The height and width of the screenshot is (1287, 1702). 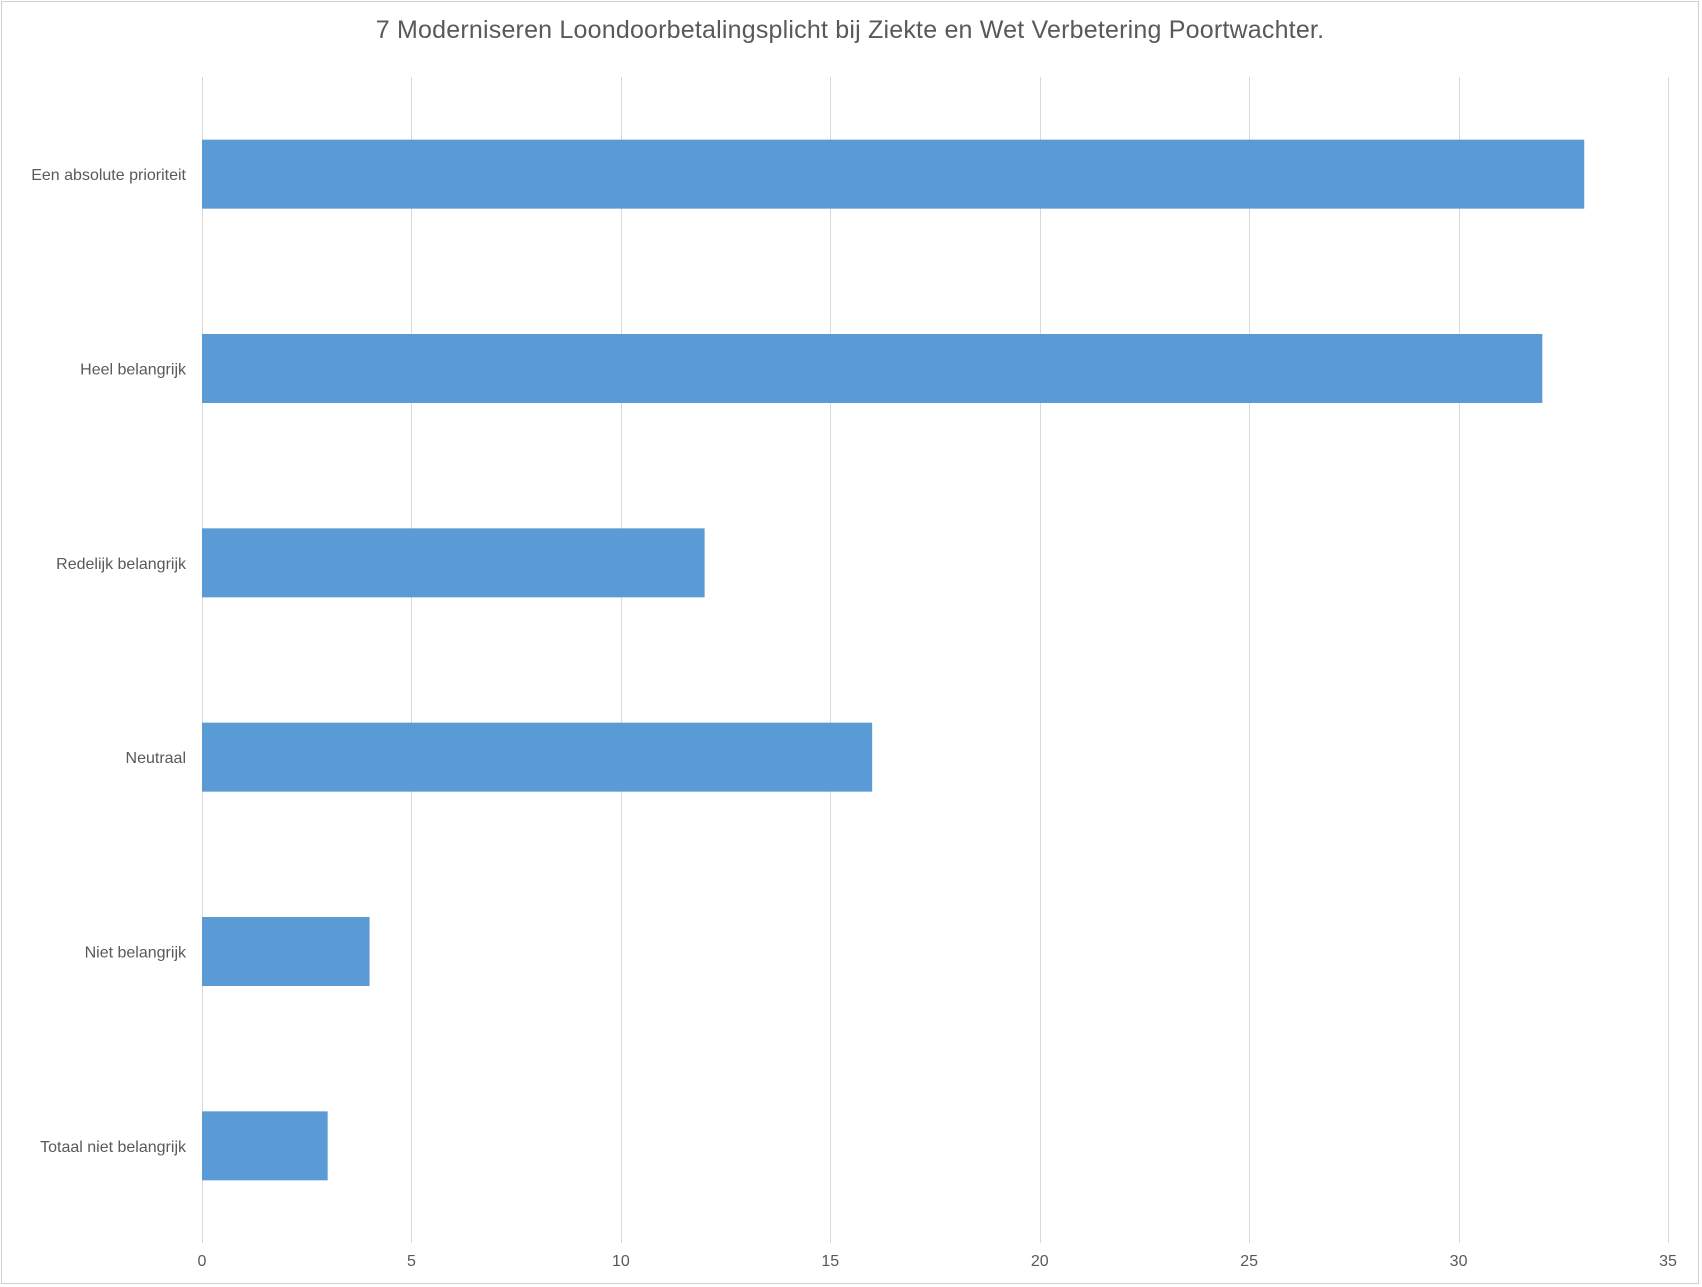 What do you see at coordinates (1040, 1261) in the screenshot?
I see `x-tick-label-20: 20` at bounding box center [1040, 1261].